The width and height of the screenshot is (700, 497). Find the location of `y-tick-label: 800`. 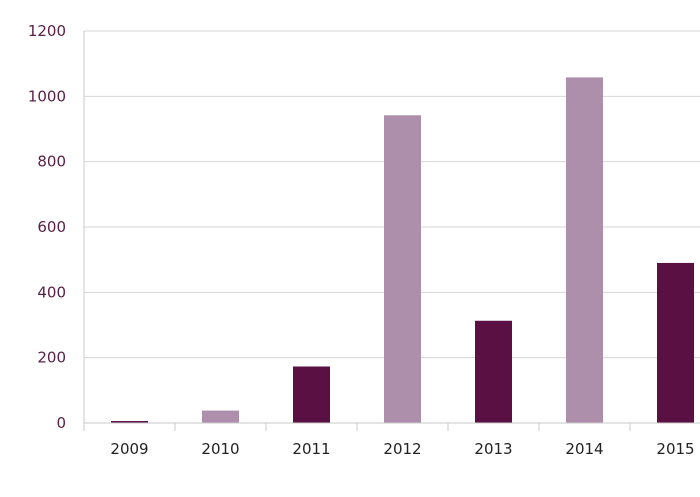

y-tick-label: 800 is located at coordinates (51, 162).